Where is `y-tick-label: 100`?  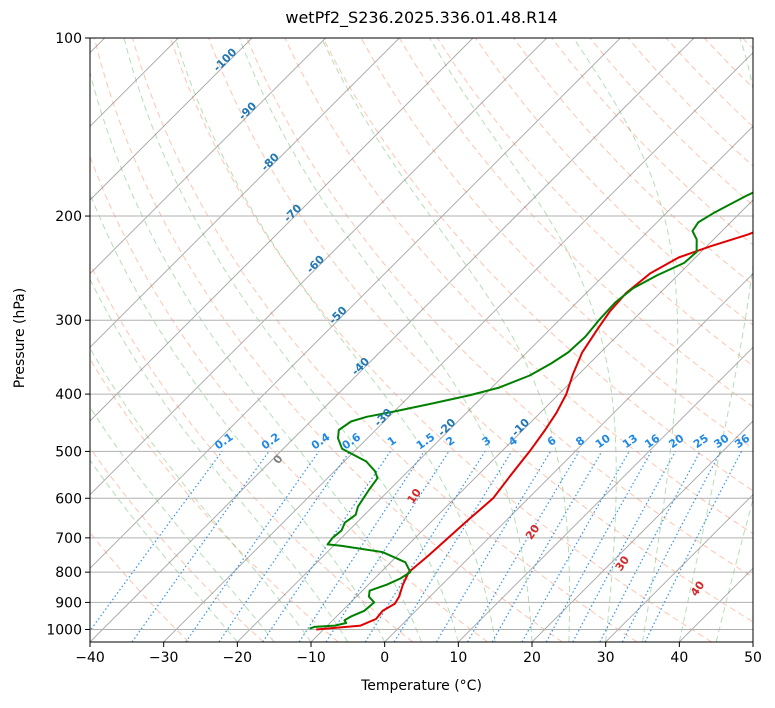 y-tick-label: 100 is located at coordinates (68, 39).